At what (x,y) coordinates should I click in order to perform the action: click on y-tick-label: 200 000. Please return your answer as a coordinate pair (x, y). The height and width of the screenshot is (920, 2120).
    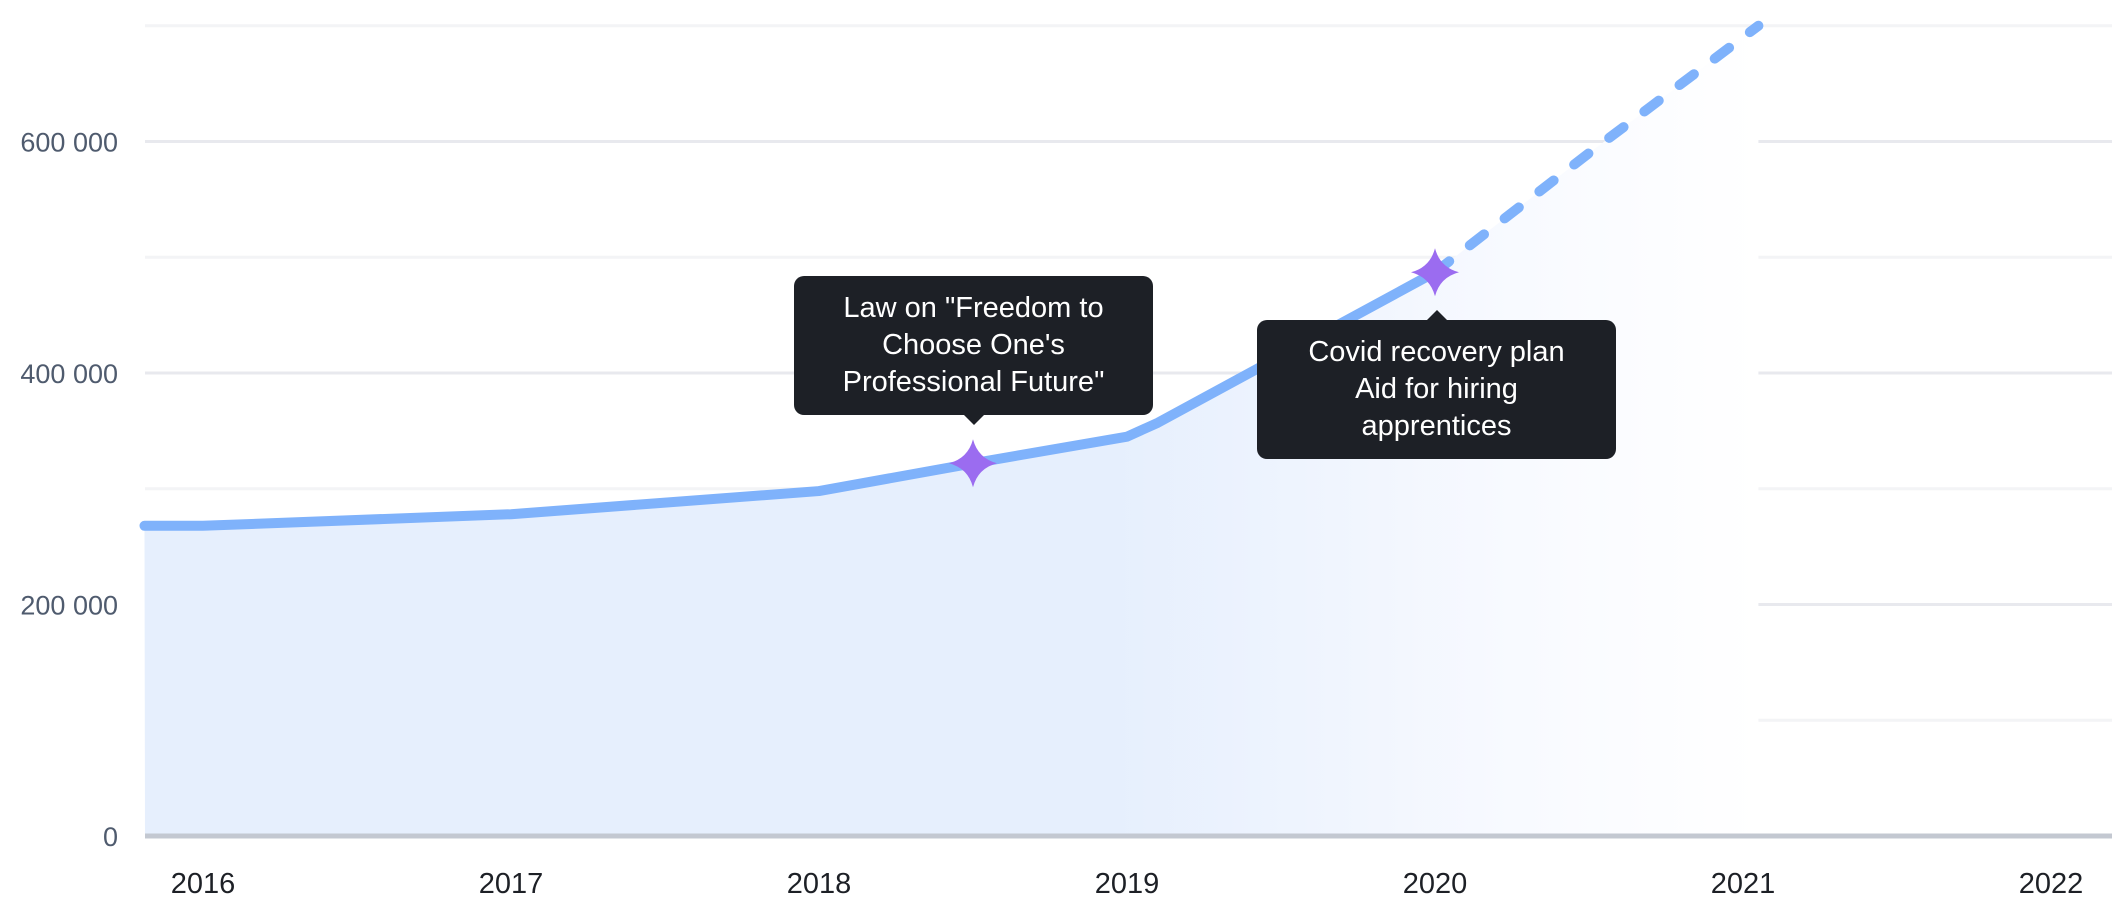
    Looking at the image, I should click on (69, 606).